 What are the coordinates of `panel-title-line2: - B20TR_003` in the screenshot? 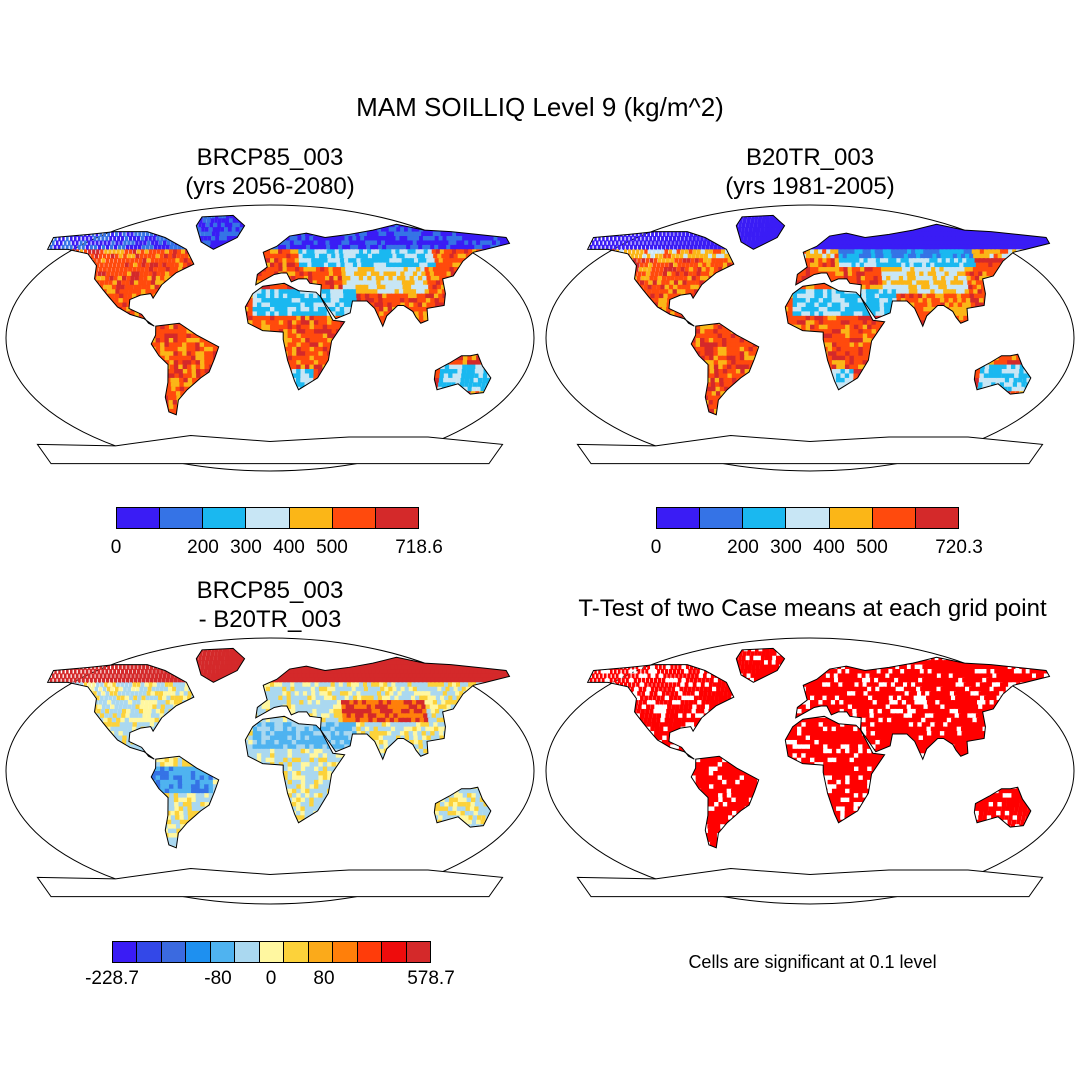 It's located at (270, 619).